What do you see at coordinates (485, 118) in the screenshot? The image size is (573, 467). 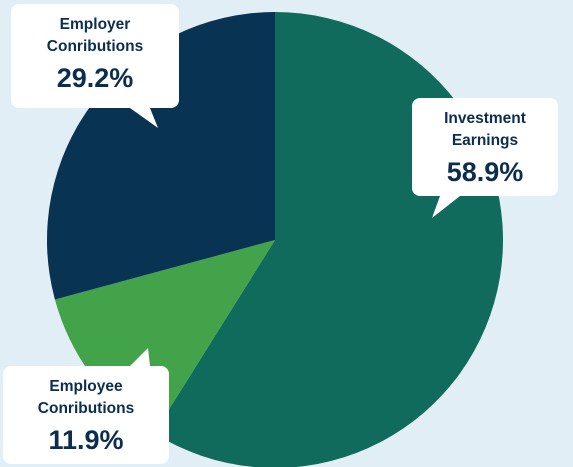 I see `slice-label-line: Investment` at bounding box center [485, 118].